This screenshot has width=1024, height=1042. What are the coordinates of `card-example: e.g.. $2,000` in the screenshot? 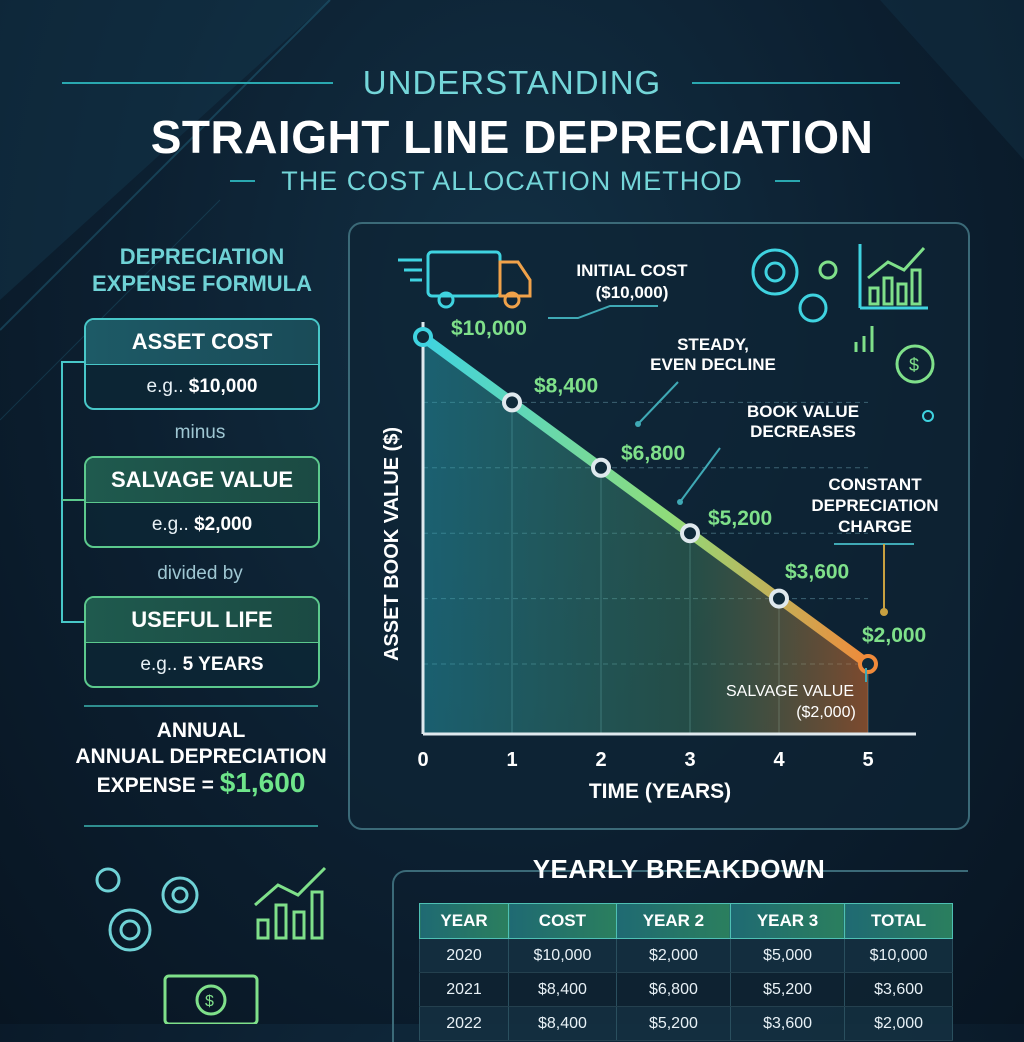 It's located at (202, 524).